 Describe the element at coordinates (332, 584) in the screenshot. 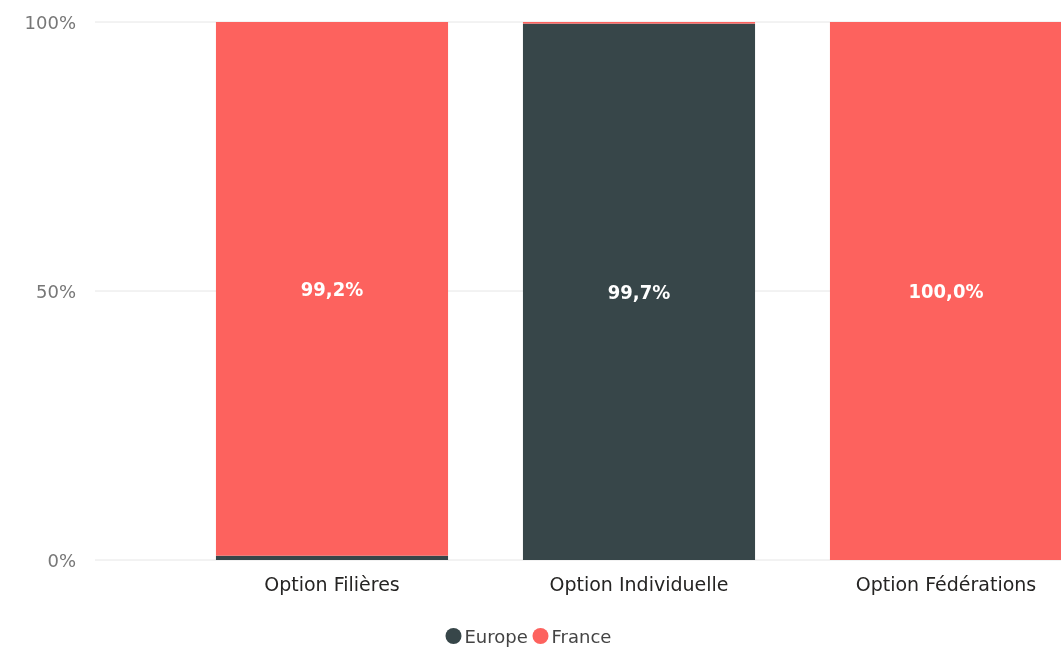

I see `x-tick-label: Option Filières` at that location.